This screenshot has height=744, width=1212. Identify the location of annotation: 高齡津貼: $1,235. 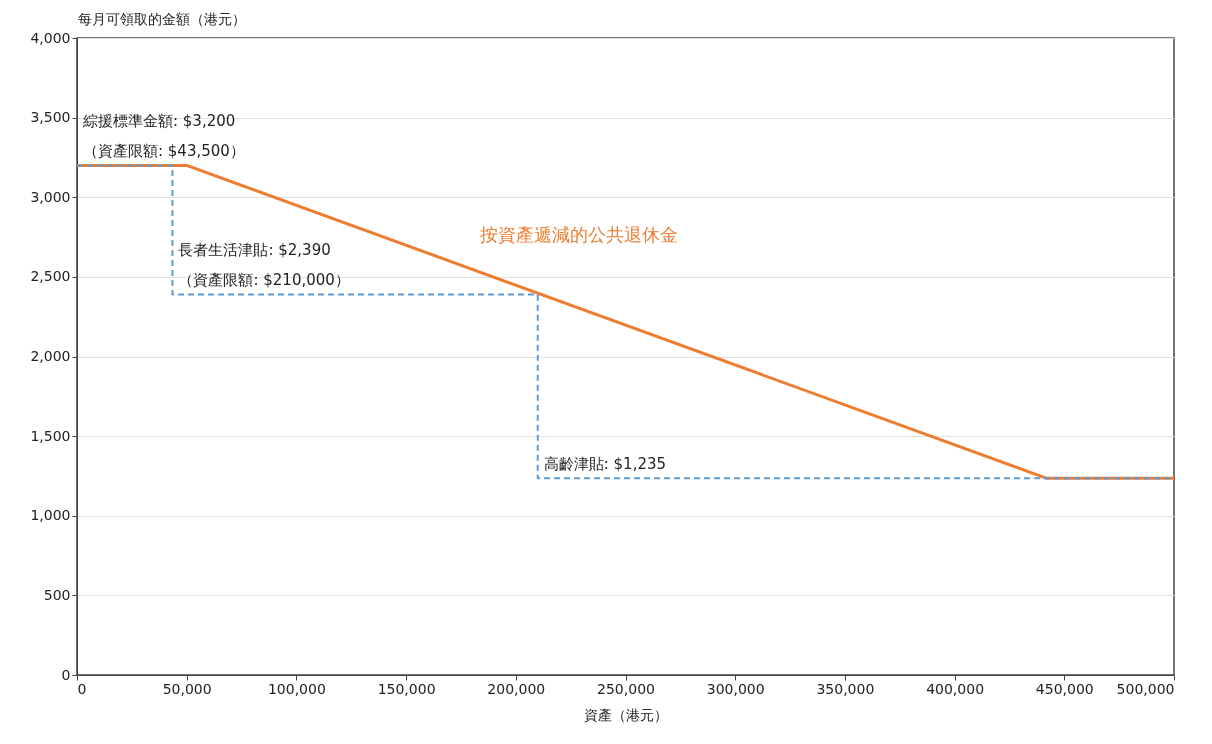
(605, 464).